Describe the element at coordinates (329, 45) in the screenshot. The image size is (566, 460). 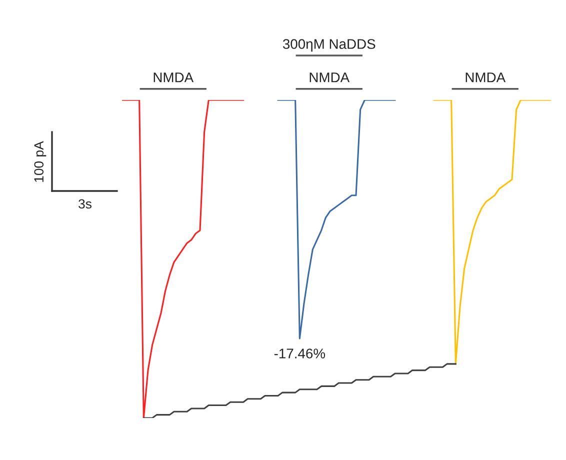
I see `text: 300ηM NaDDS` at that location.